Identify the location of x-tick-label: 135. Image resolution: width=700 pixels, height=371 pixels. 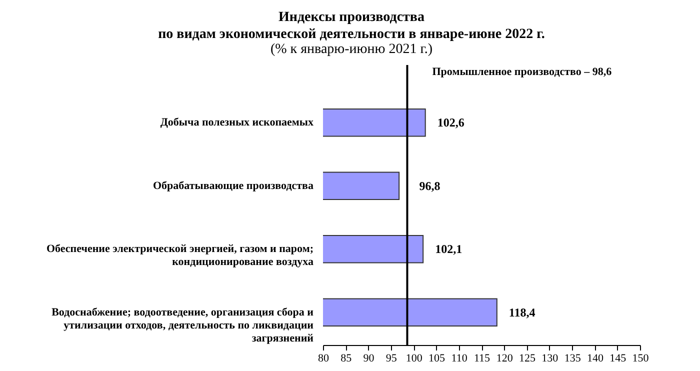
(573, 358).